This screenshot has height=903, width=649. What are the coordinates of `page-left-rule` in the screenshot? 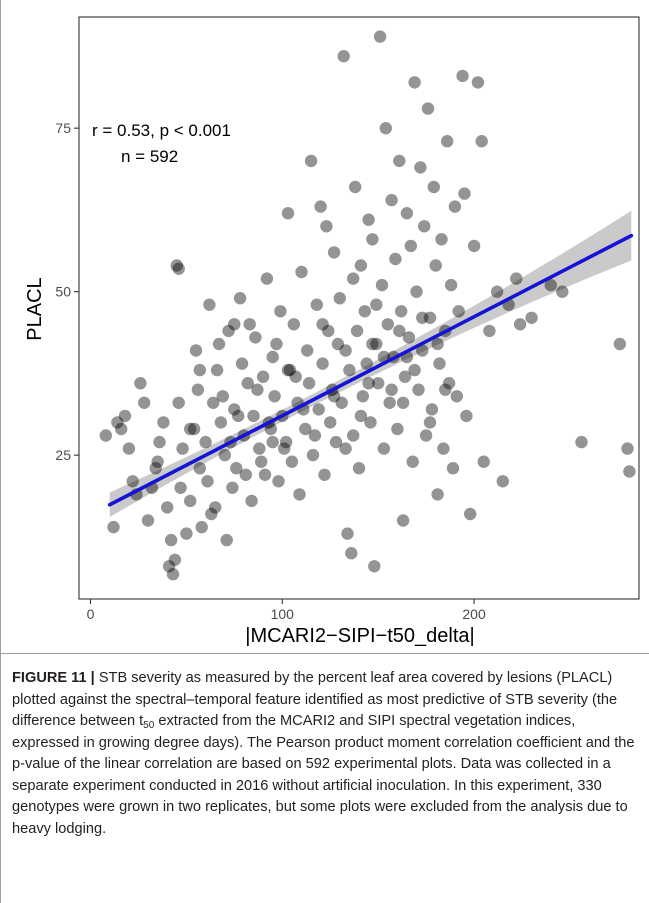 It's located at (0, 451).